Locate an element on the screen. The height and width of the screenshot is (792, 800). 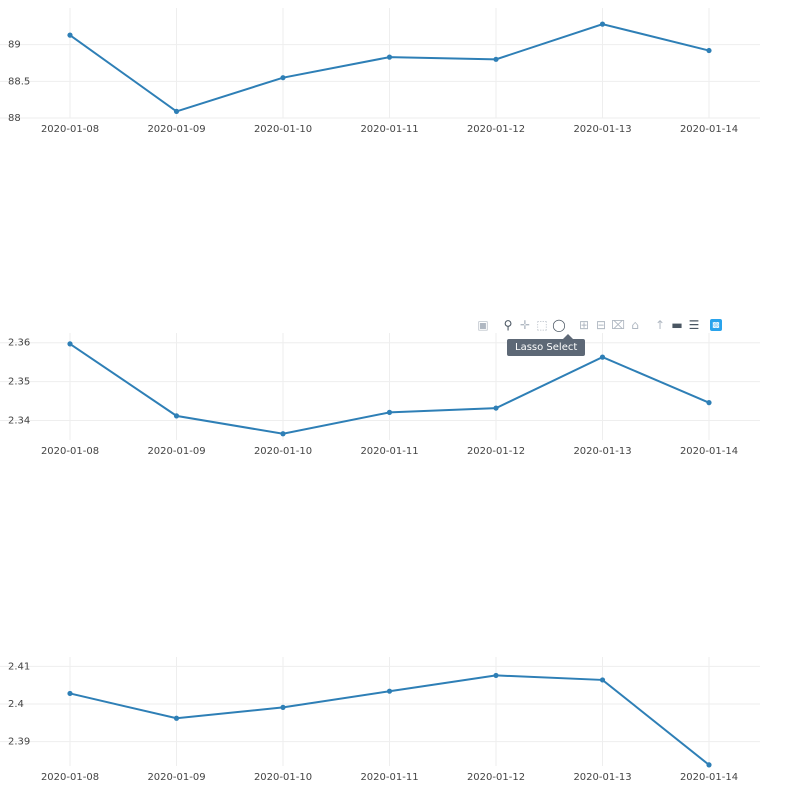
y-tick-label: 2.35 is located at coordinates (19, 382).